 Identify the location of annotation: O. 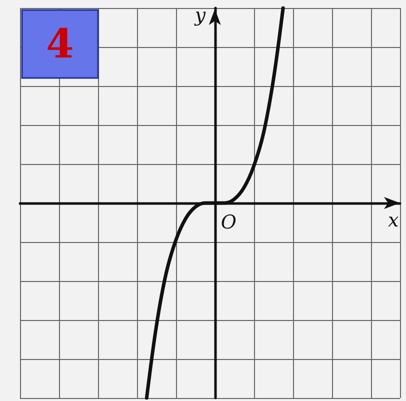
(228, 223).